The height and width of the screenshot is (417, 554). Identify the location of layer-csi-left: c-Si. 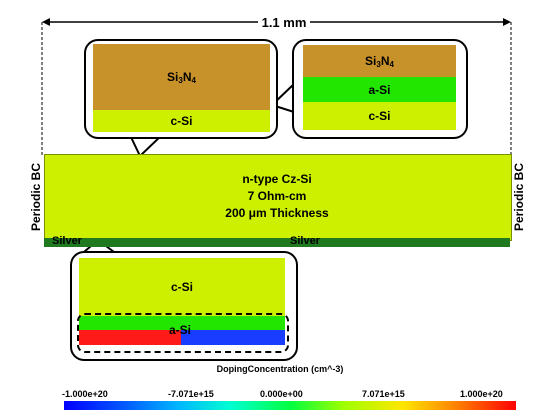
(181, 121).